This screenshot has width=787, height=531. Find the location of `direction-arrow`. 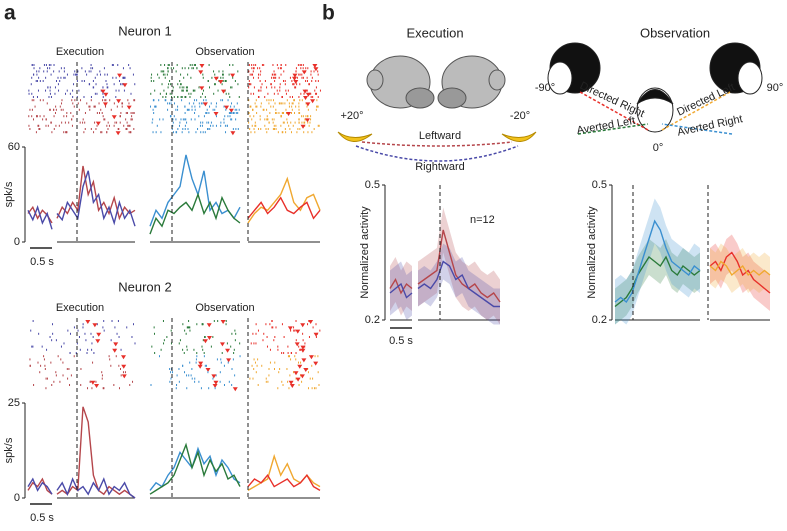

direction-arrow is located at coordinates (437, 144).